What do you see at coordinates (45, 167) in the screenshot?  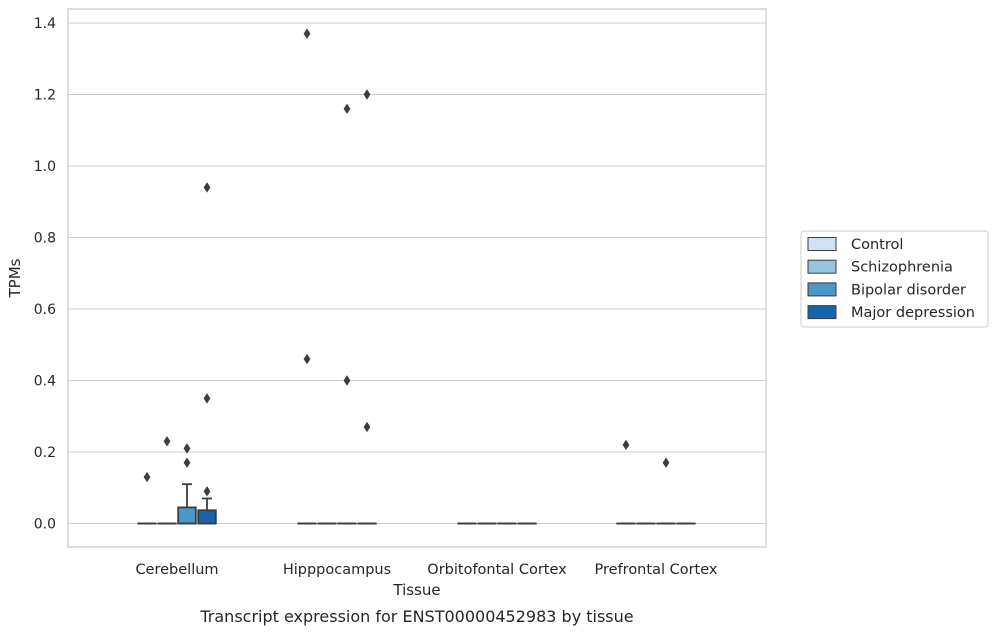 I see `y-tick-label: 1.0` at bounding box center [45, 167].